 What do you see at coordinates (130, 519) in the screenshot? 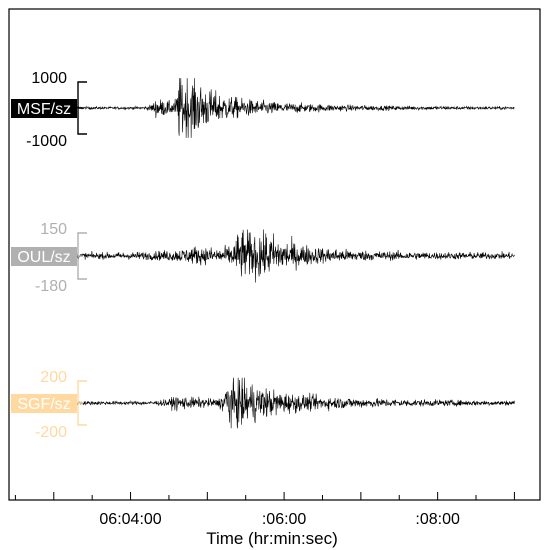
I see `x-tick-label: 06:04:00` at bounding box center [130, 519].